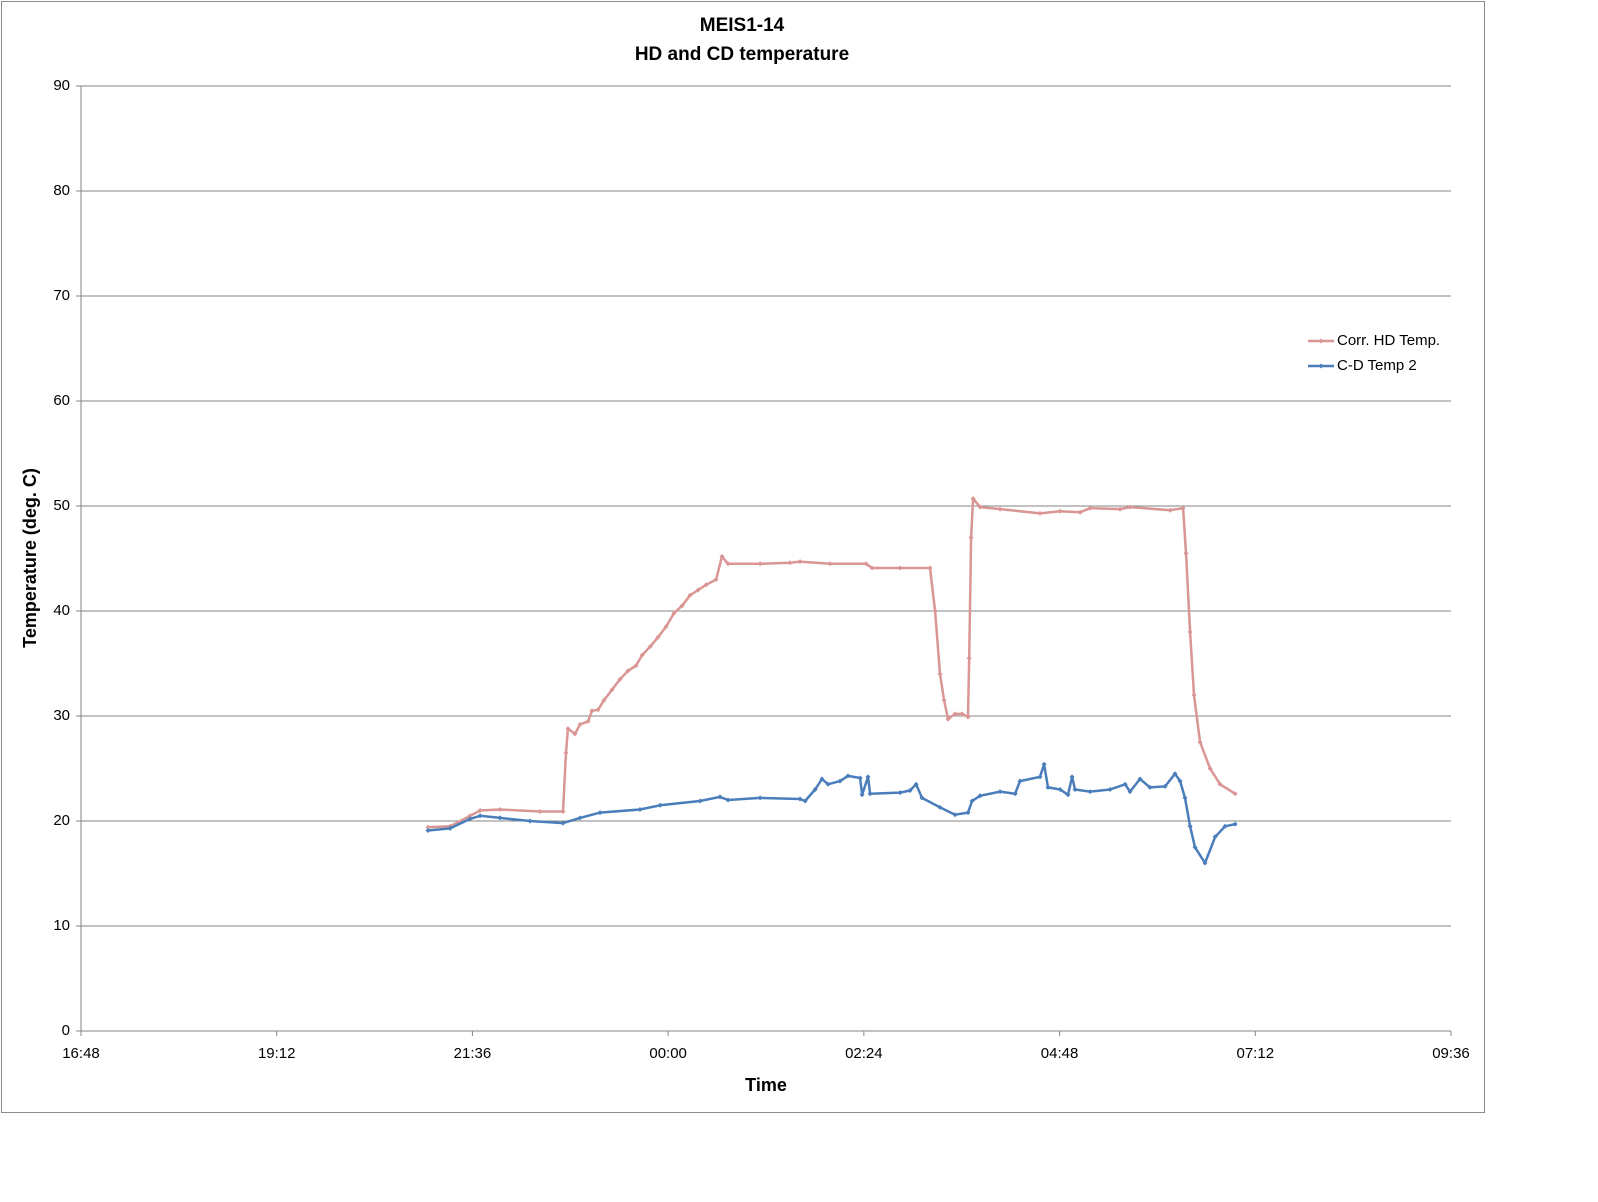 Image resolution: width=1598 pixels, height=1202 pixels. What do you see at coordinates (766, 1085) in the screenshot?
I see `x-axis-title: Time` at bounding box center [766, 1085].